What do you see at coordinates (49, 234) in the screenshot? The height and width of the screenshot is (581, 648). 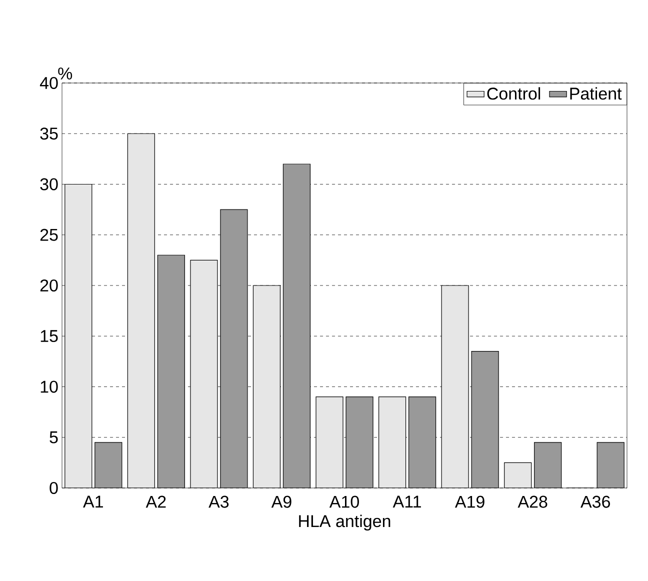 I see `y-tick-label: 25` at bounding box center [49, 234].